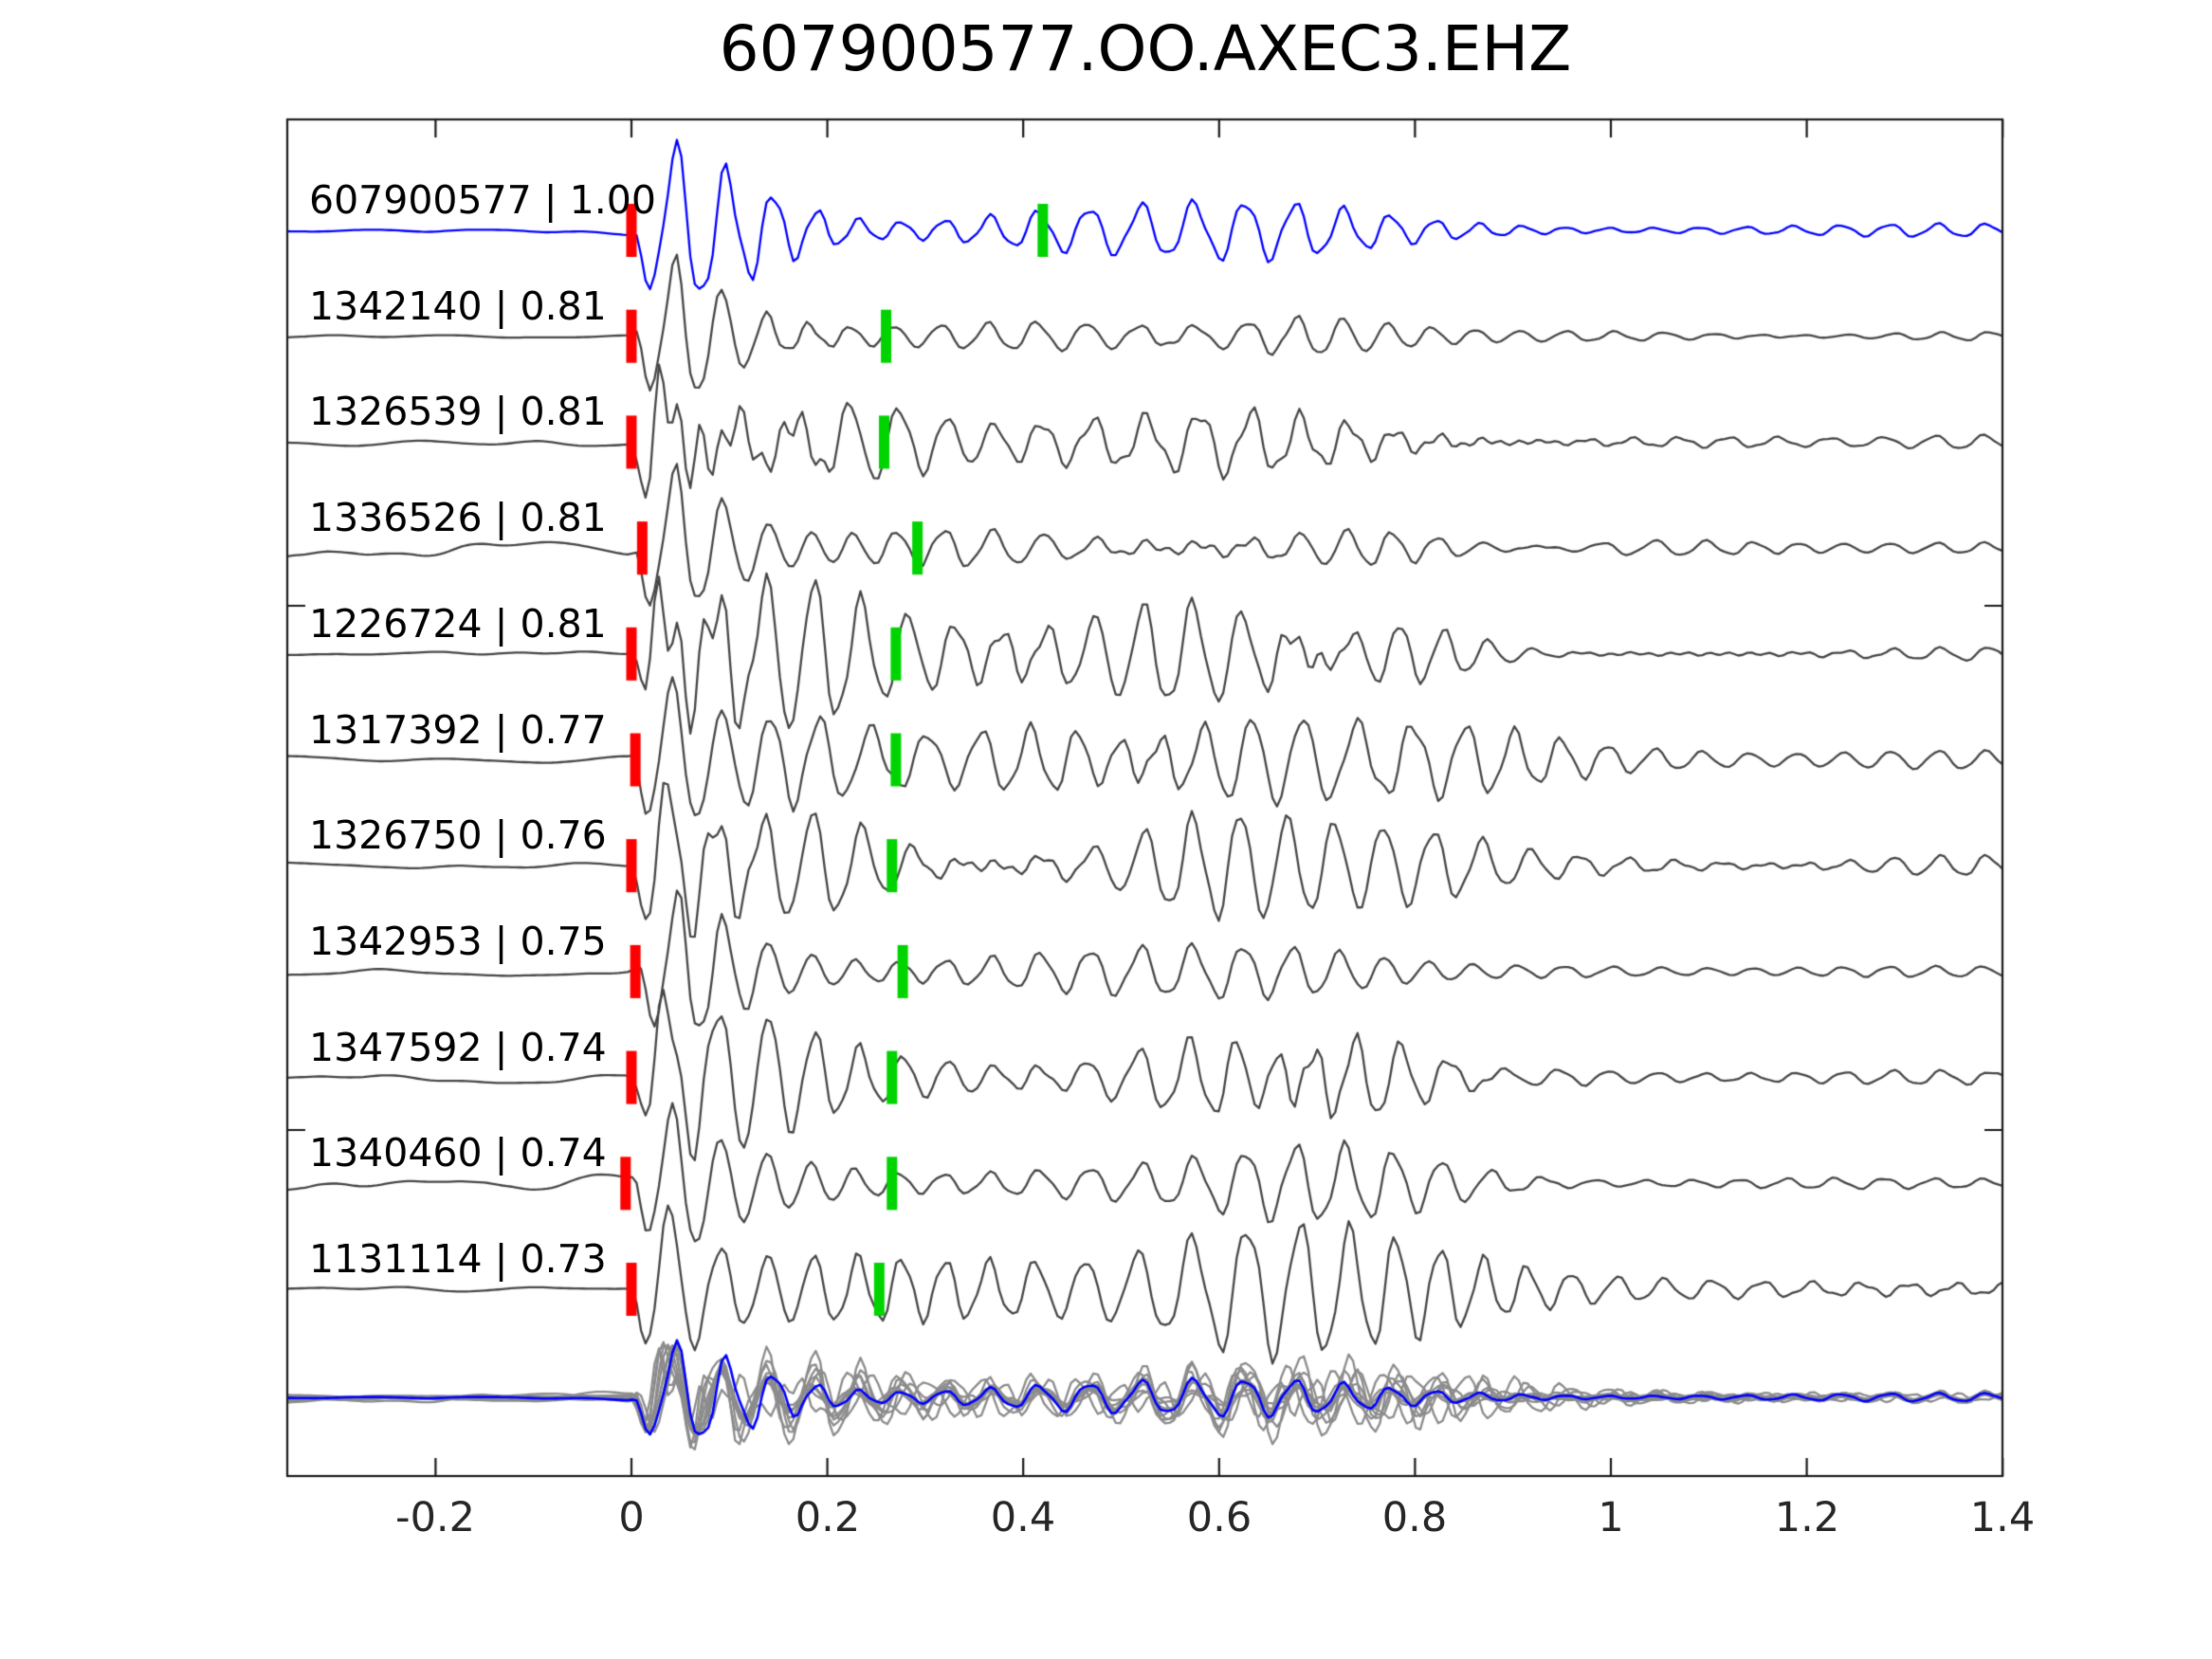  What do you see at coordinates (458, 1047) in the screenshot?
I see `trace-label: 1347592 | 0.74` at bounding box center [458, 1047].